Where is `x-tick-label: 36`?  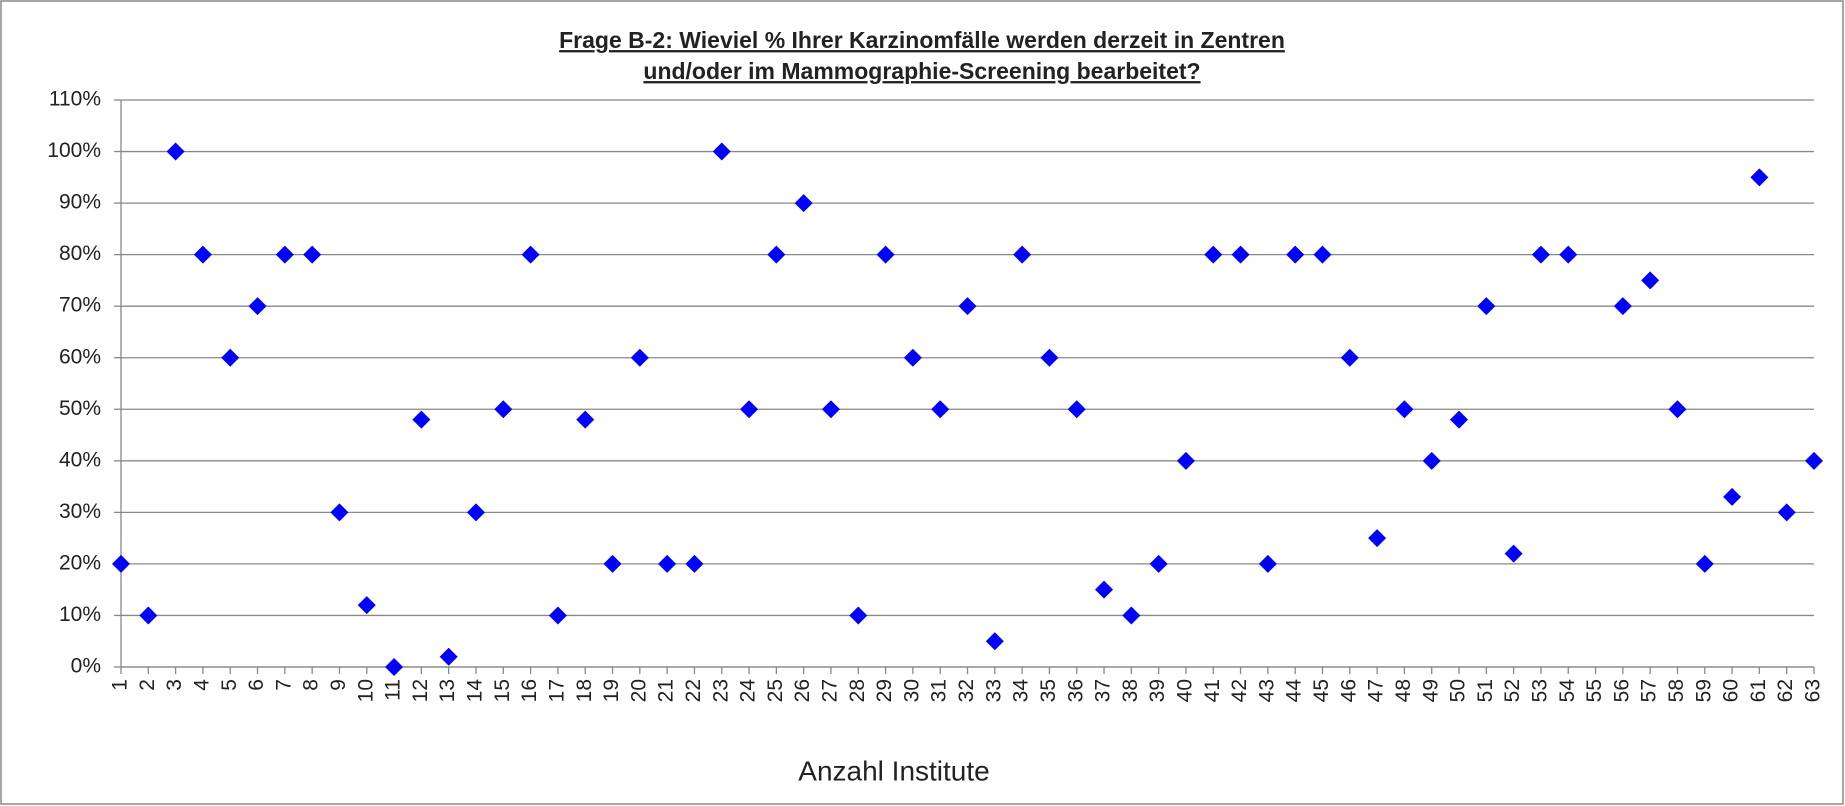 x-tick-label: 36 is located at coordinates (1075, 690).